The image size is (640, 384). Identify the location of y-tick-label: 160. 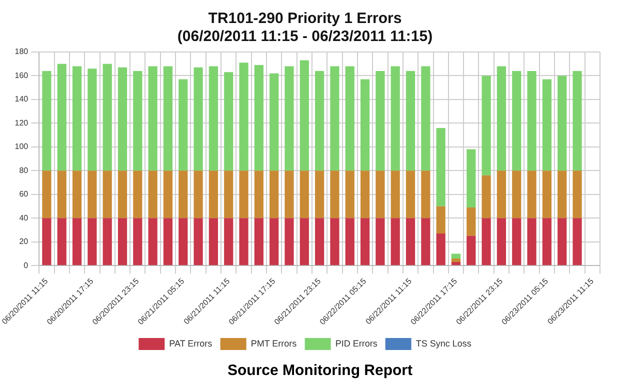
(21, 75).